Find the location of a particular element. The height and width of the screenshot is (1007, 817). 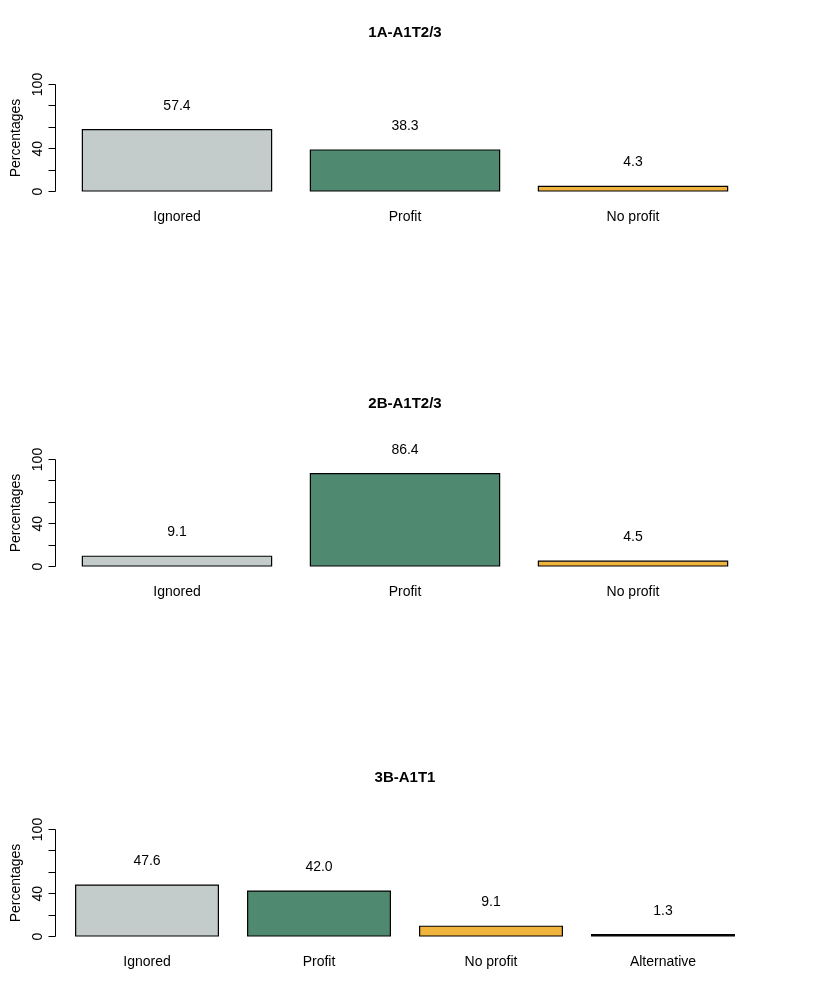

x-tick-label: Alternative is located at coordinates (663, 960).